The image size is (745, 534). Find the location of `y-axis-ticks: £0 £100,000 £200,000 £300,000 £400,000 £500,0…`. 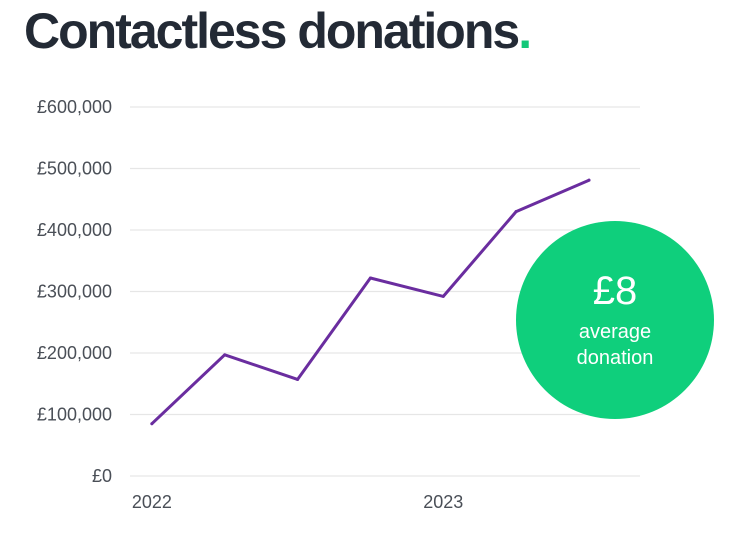

y-axis-ticks: £0 £100,000 £200,000 £300,000 £400,000 £500,0… is located at coordinates (74, 291).